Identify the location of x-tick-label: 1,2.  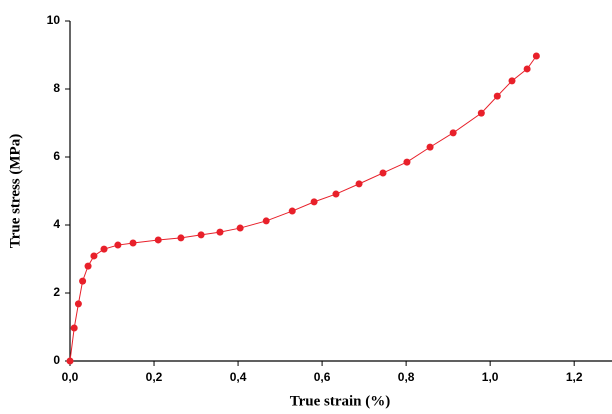
(574, 377).